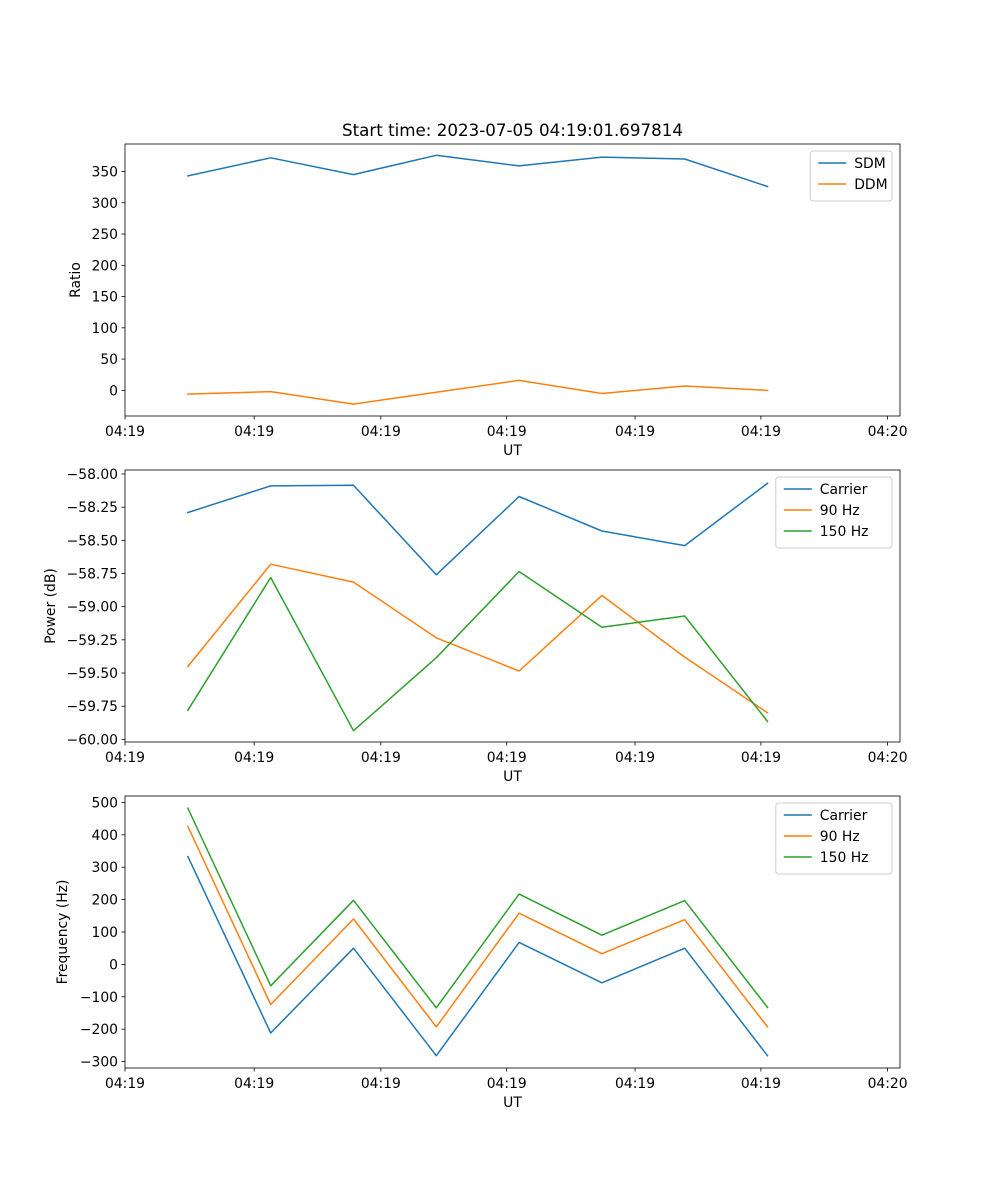 This screenshot has height=1200, width=1000. What do you see at coordinates (99, 1063) in the screenshot?
I see `y-tick-label: −300` at bounding box center [99, 1063].